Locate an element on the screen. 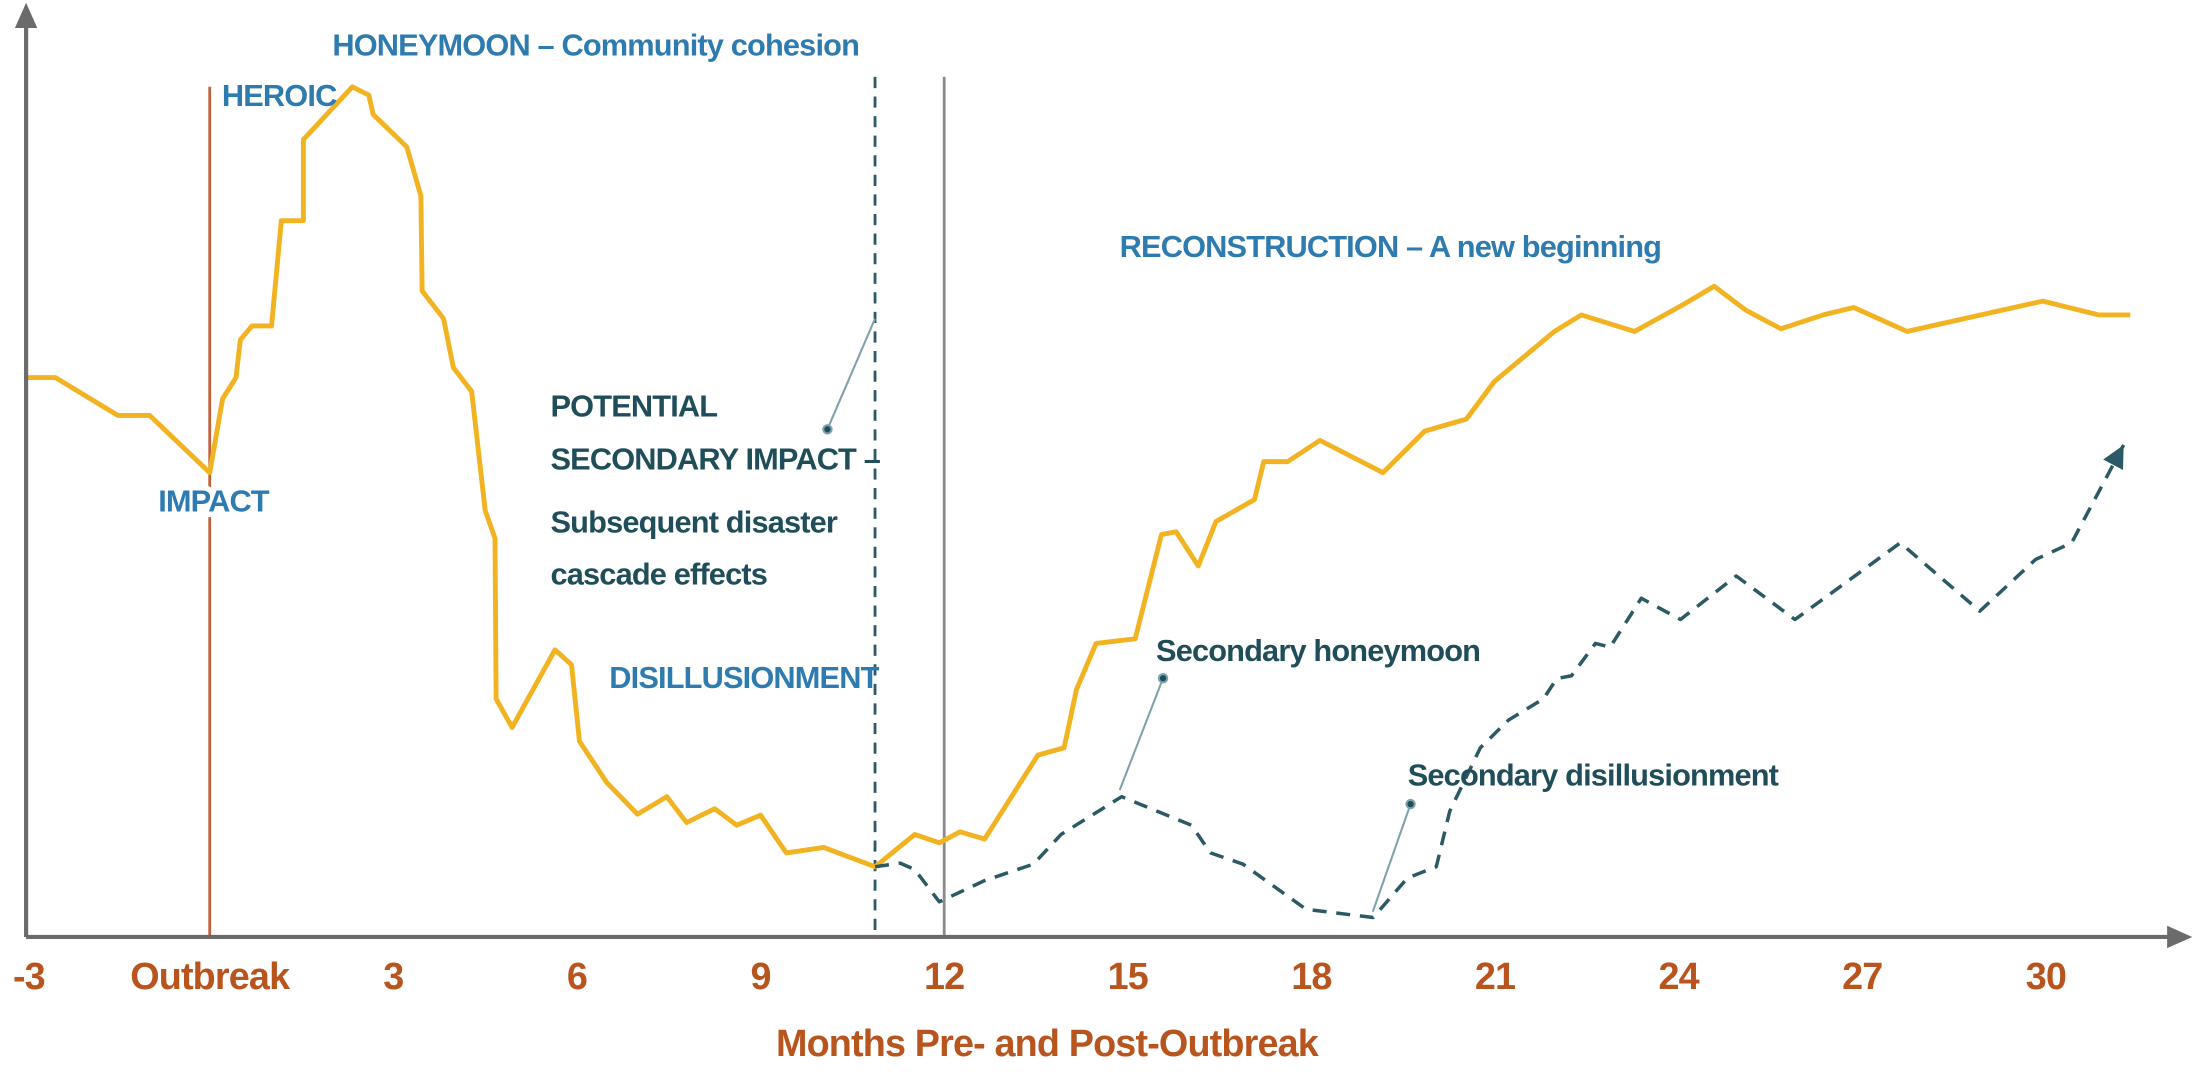 The image size is (2203, 1074). x-tick-label: 30 is located at coordinates (2046, 976).